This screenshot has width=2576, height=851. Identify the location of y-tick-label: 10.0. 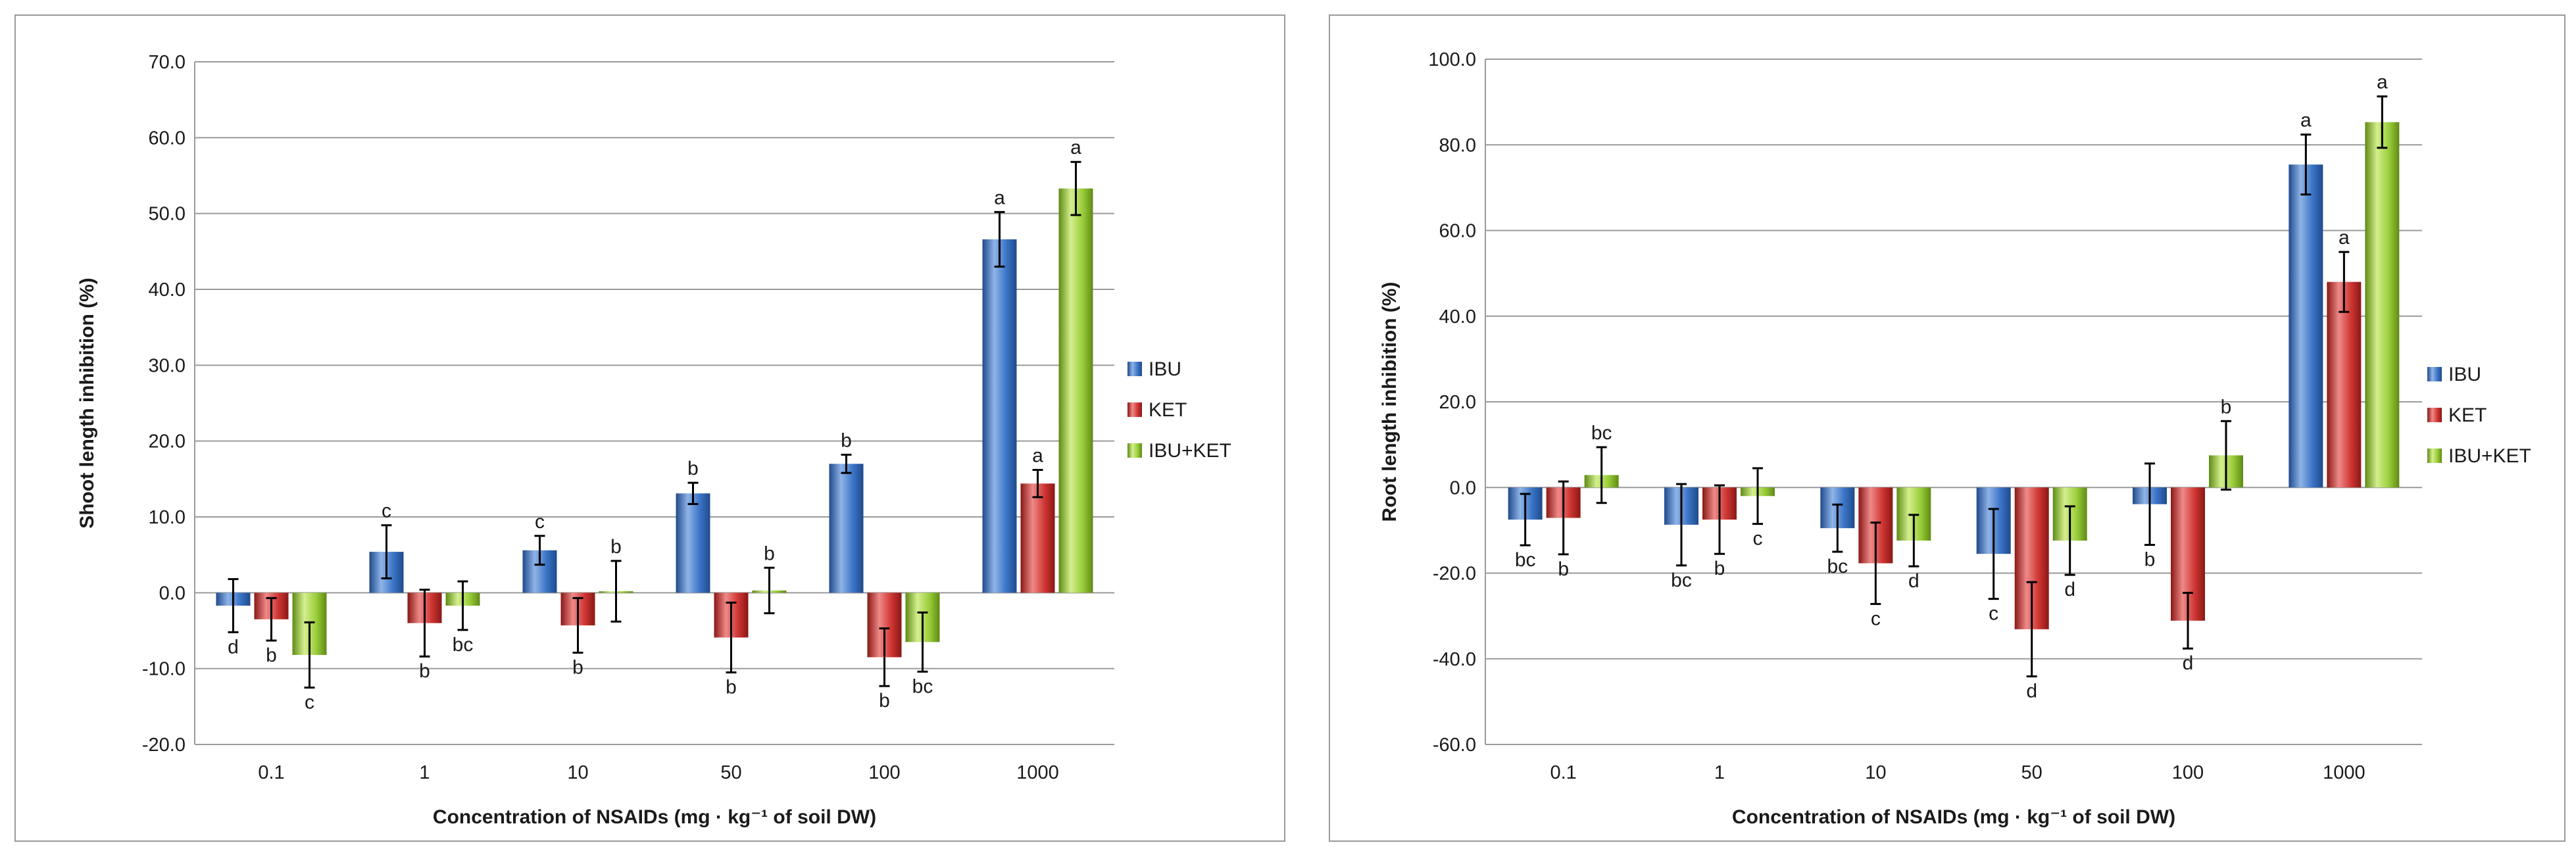
(167, 517).